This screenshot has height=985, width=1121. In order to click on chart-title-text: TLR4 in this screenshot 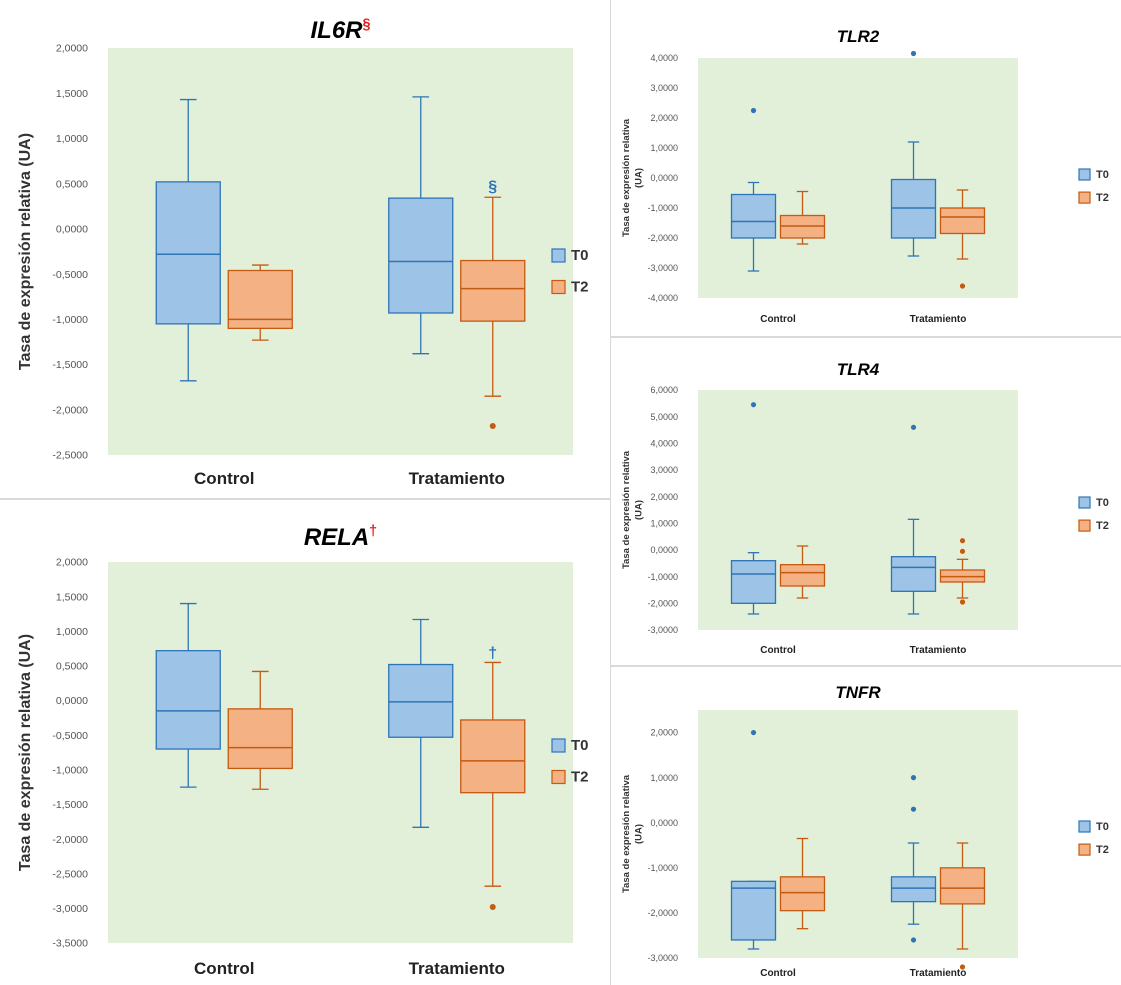, I will do `click(858, 369)`.